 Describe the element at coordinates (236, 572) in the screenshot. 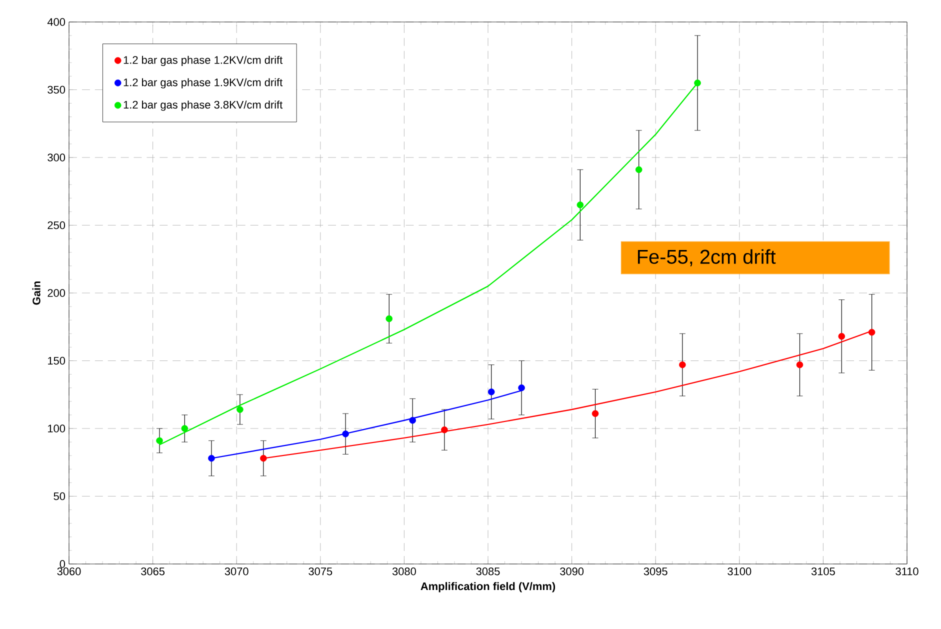

I see `x-tick-label: 3070` at that location.